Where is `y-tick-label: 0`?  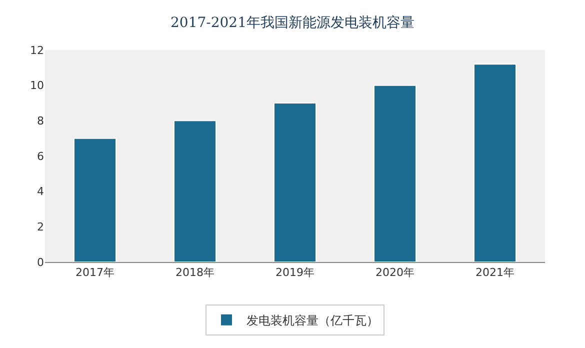
y-tick-label: 0 is located at coordinates (40, 262).